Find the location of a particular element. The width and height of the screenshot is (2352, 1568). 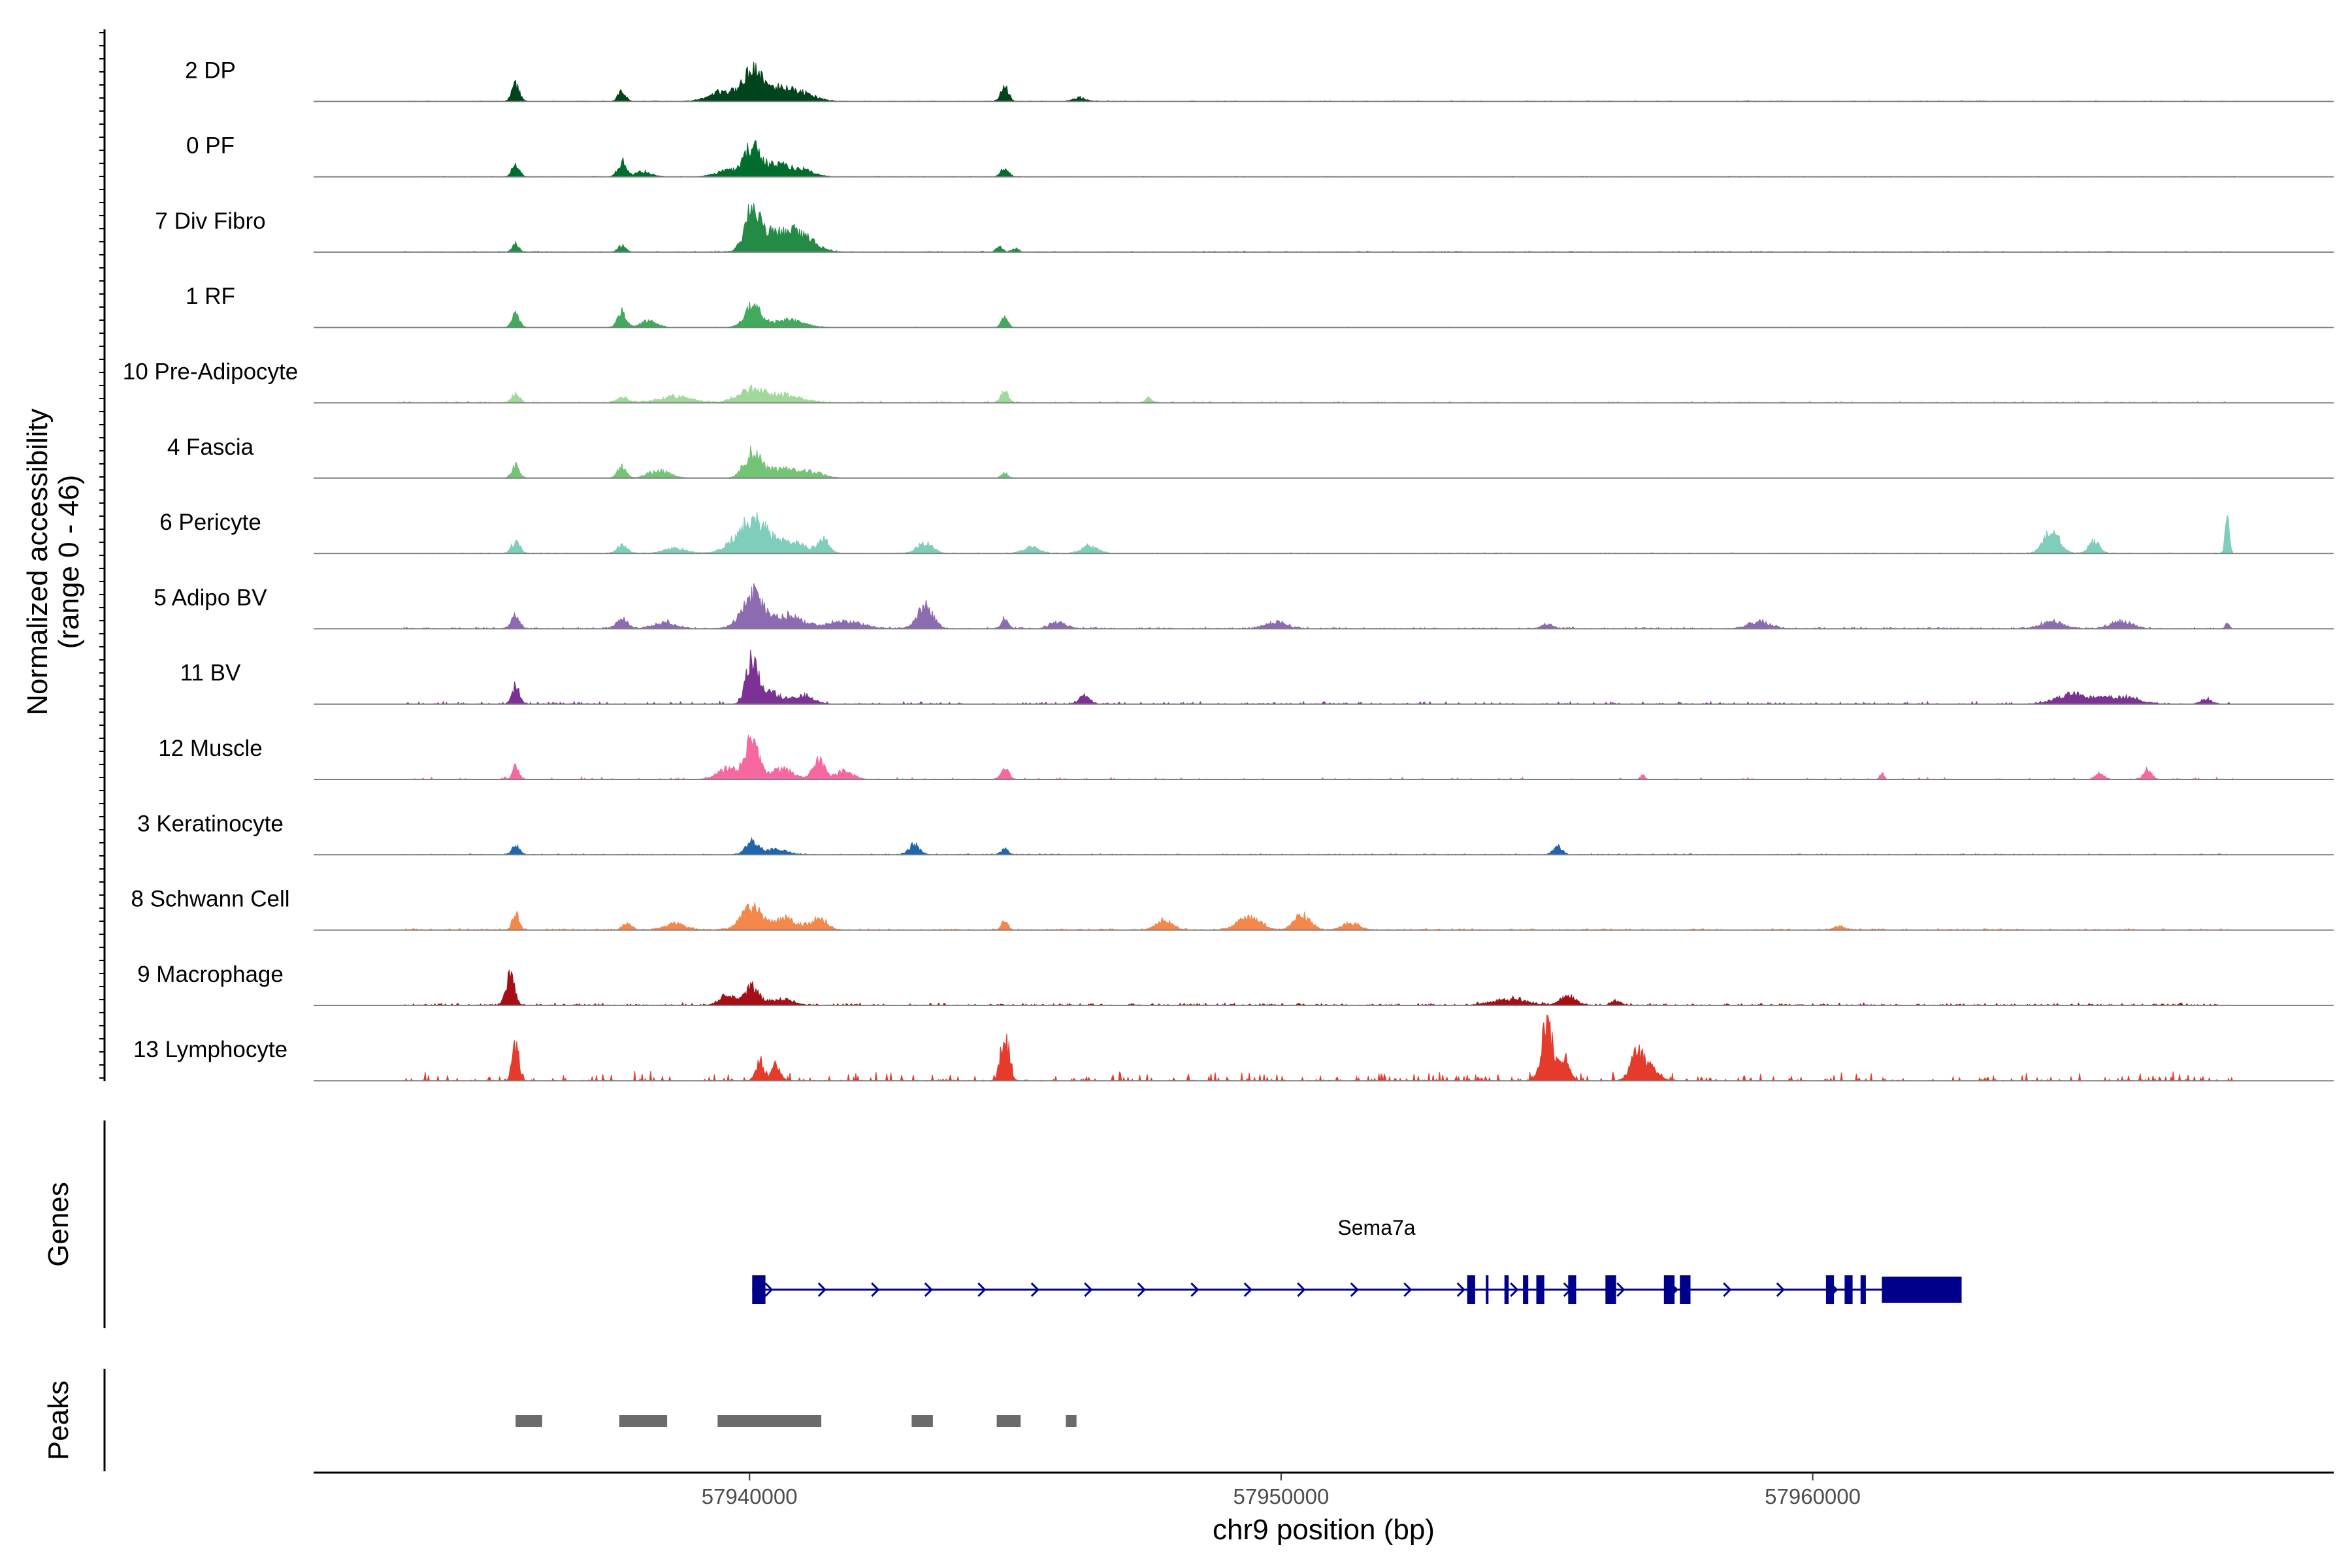

coverage-area-13-lymphocyte is located at coordinates (1319, 1049).